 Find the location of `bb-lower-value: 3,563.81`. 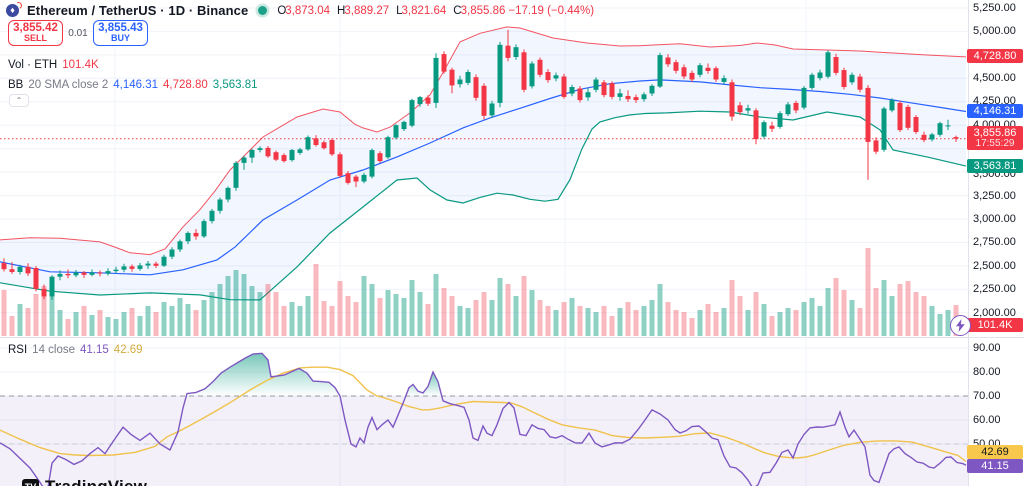

bb-lower-value: 3,563.81 is located at coordinates (235, 85).